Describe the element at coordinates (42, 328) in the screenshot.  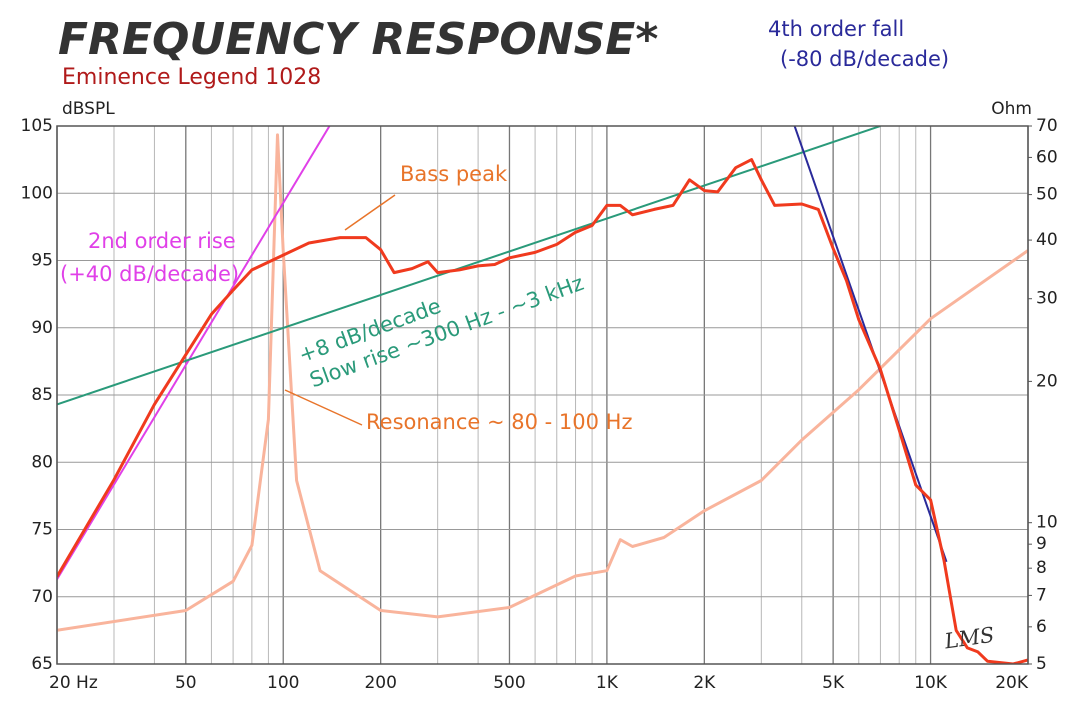
I see `y-tick-label: 90` at that location.